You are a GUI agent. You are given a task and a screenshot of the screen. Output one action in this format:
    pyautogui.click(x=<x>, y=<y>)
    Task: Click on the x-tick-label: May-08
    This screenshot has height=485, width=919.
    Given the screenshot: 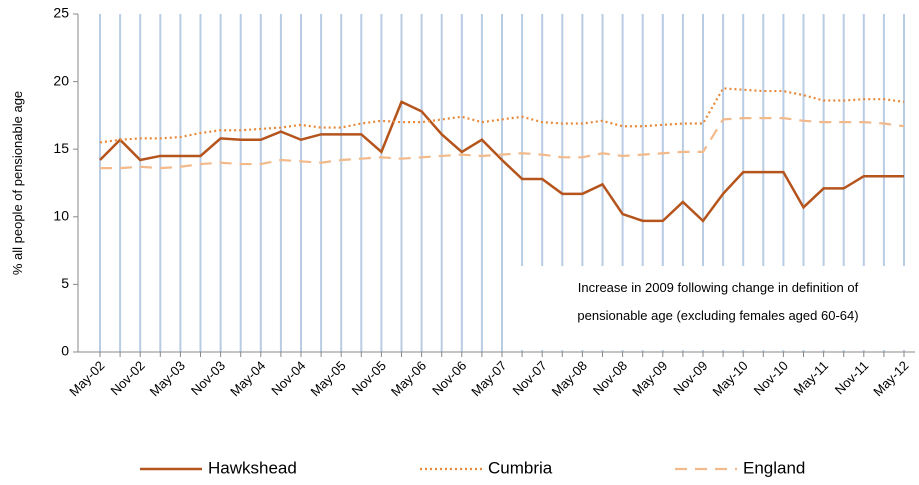 What is the action you would take?
    pyautogui.click(x=569, y=378)
    